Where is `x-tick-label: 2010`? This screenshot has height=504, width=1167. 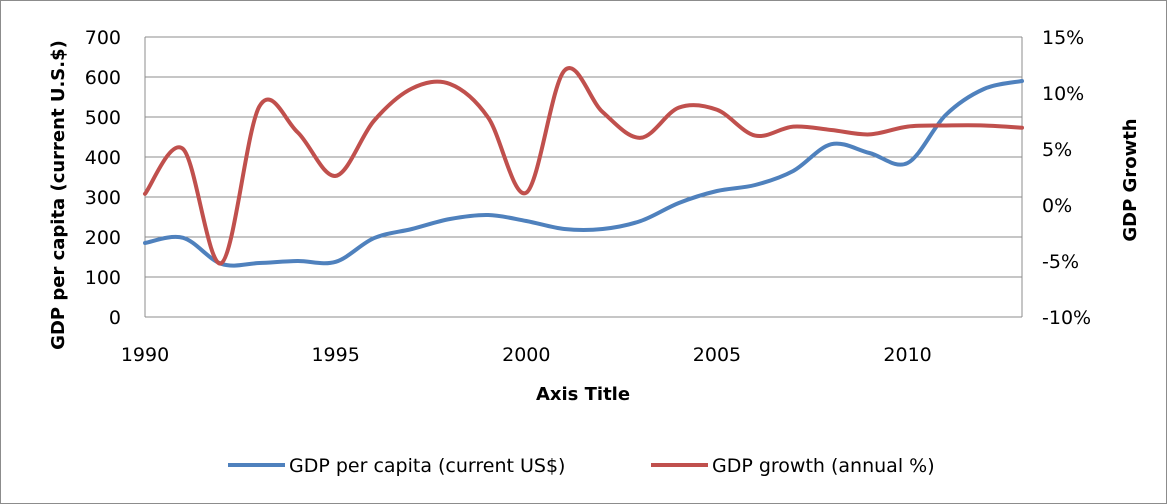 x-tick-label: 2010 is located at coordinates (907, 355).